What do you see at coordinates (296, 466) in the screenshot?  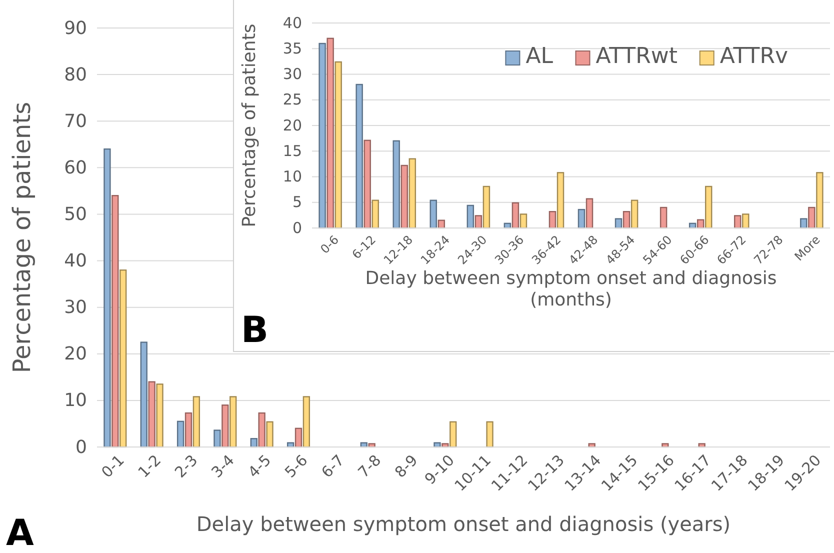 I see `x-tick-label: 5-6` at bounding box center [296, 466].